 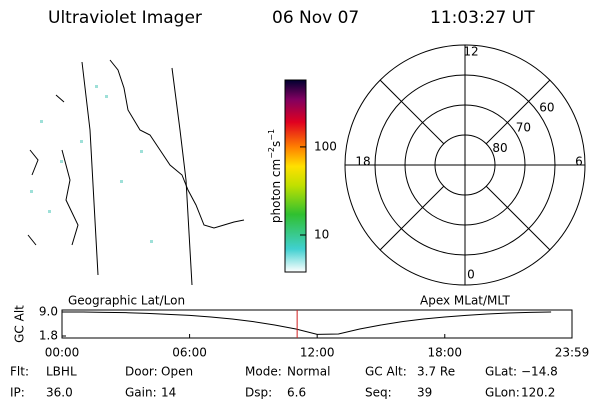 I want to click on mlt-label: 18, so click(x=362, y=162).